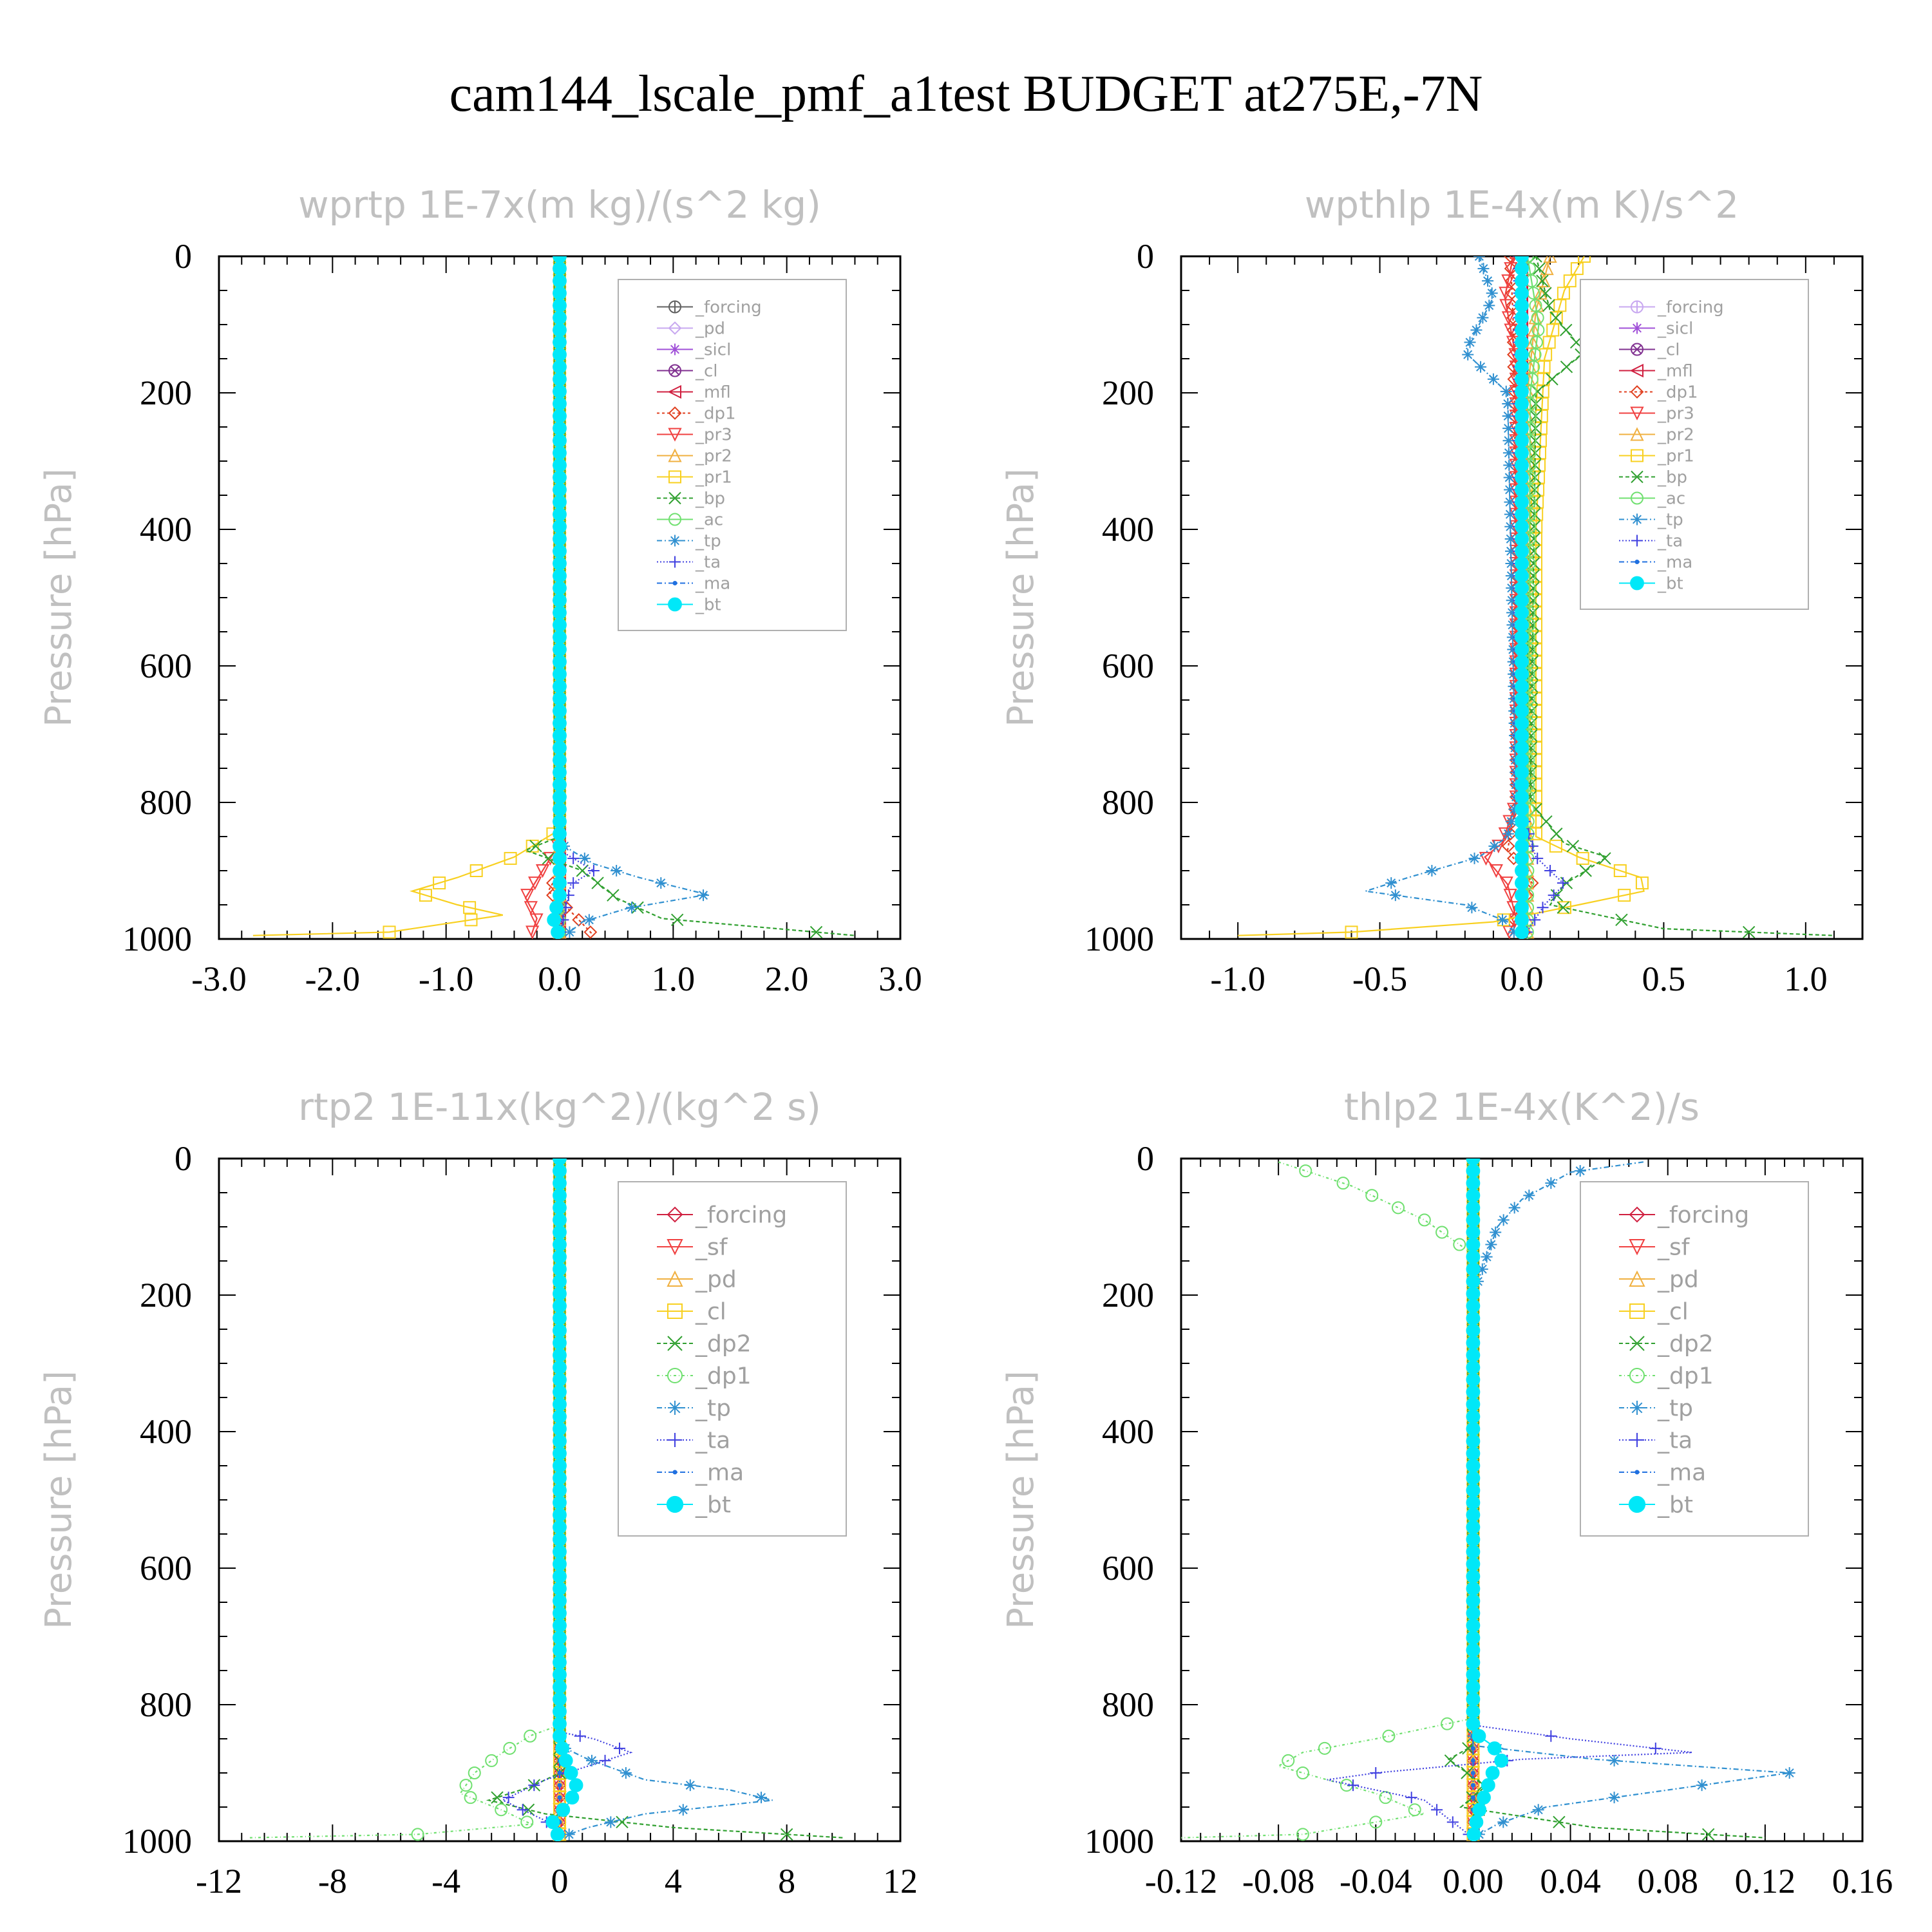 The image size is (1932, 1932). What do you see at coordinates (219, 1881) in the screenshot?
I see `x-tick-label: -12` at bounding box center [219, 1881].